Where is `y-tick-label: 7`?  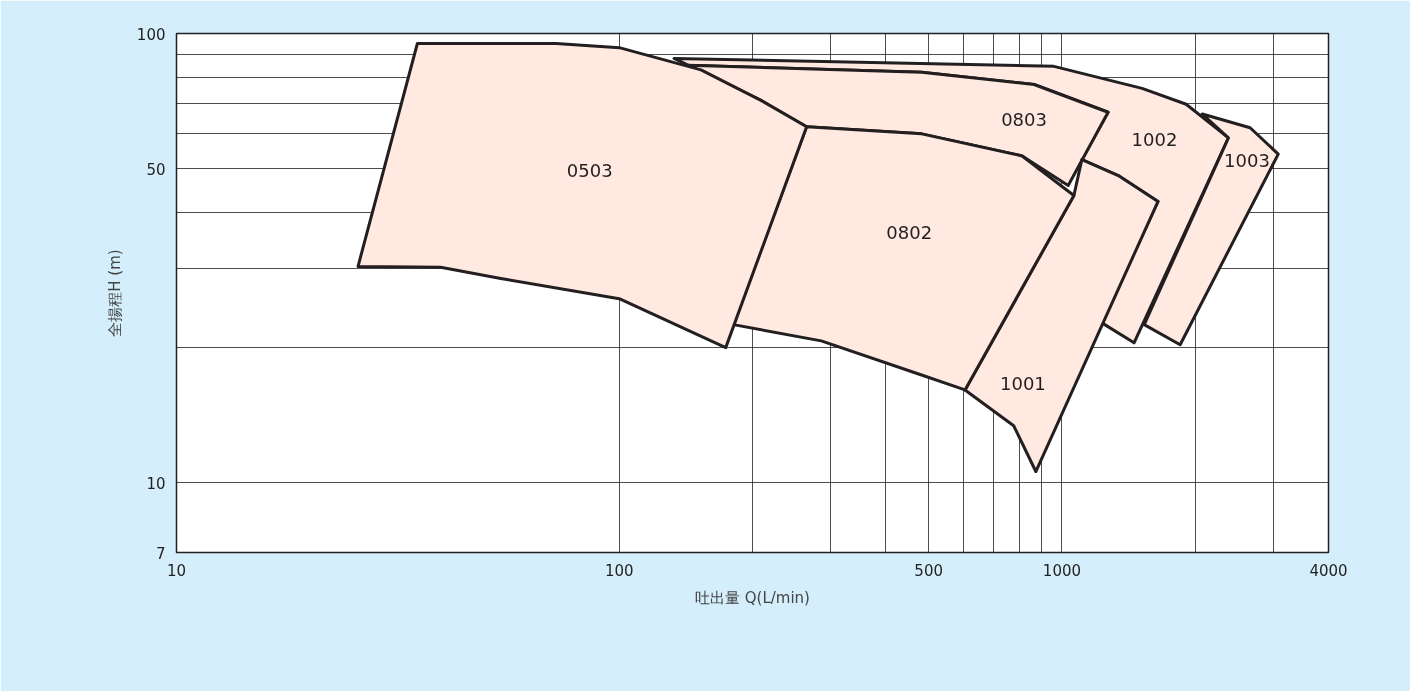
y-tick-label: 7 is located at coordinates (160, 553).